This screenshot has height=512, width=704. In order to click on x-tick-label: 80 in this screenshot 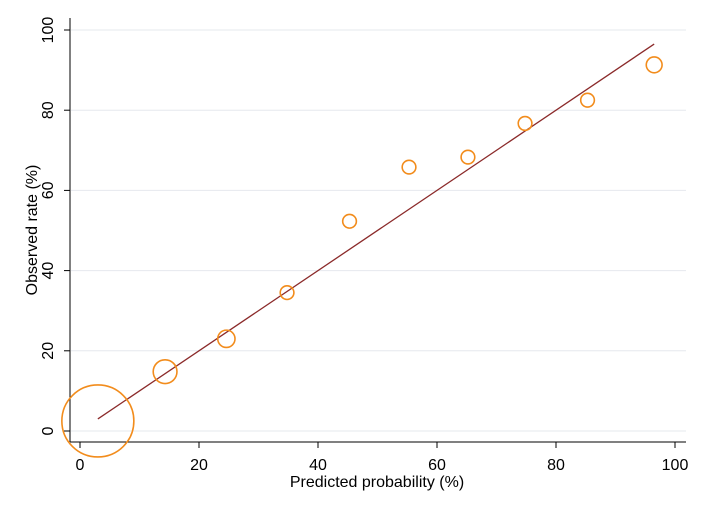, I will do `click(556, 465)`.